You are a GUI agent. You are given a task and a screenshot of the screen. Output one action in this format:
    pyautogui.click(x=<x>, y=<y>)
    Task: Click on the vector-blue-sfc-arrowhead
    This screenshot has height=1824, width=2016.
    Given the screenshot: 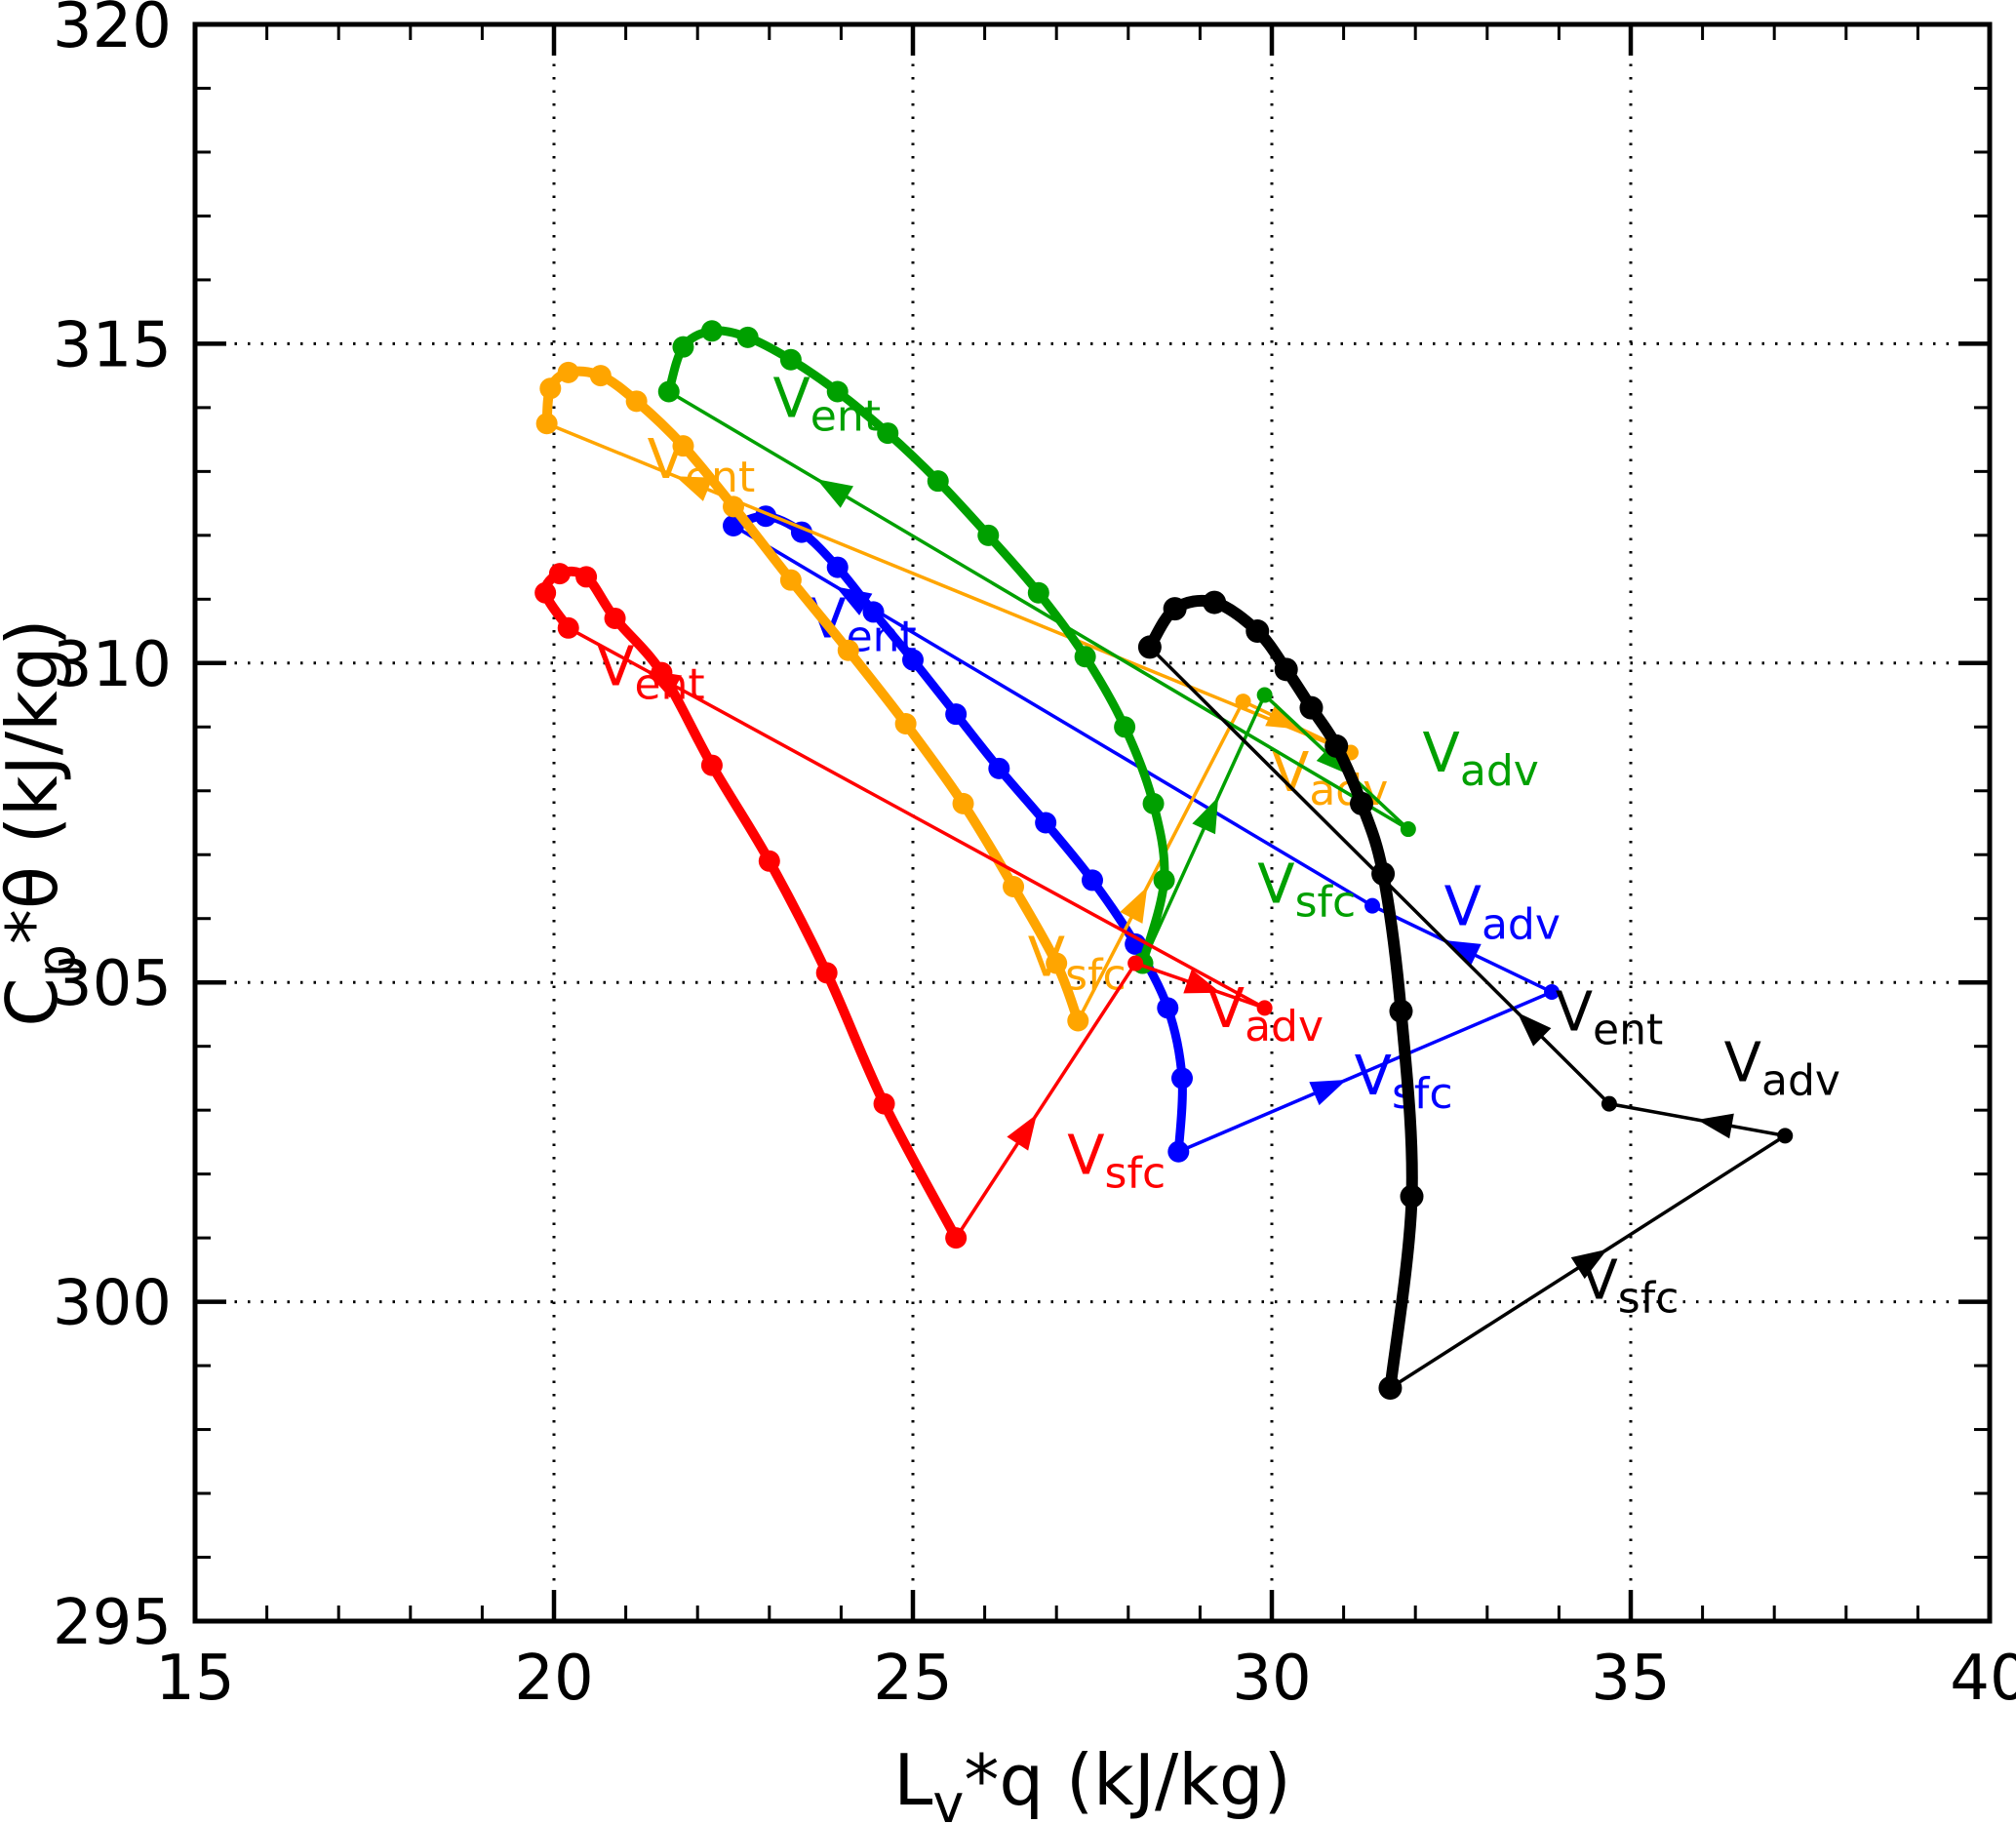 What is the action you would take?
    pyautogui.click(x=1328, y=1093)
    